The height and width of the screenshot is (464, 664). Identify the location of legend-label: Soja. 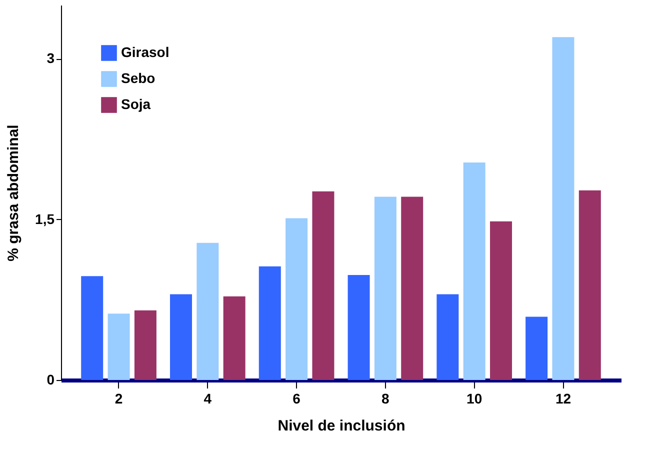
(136, 104).